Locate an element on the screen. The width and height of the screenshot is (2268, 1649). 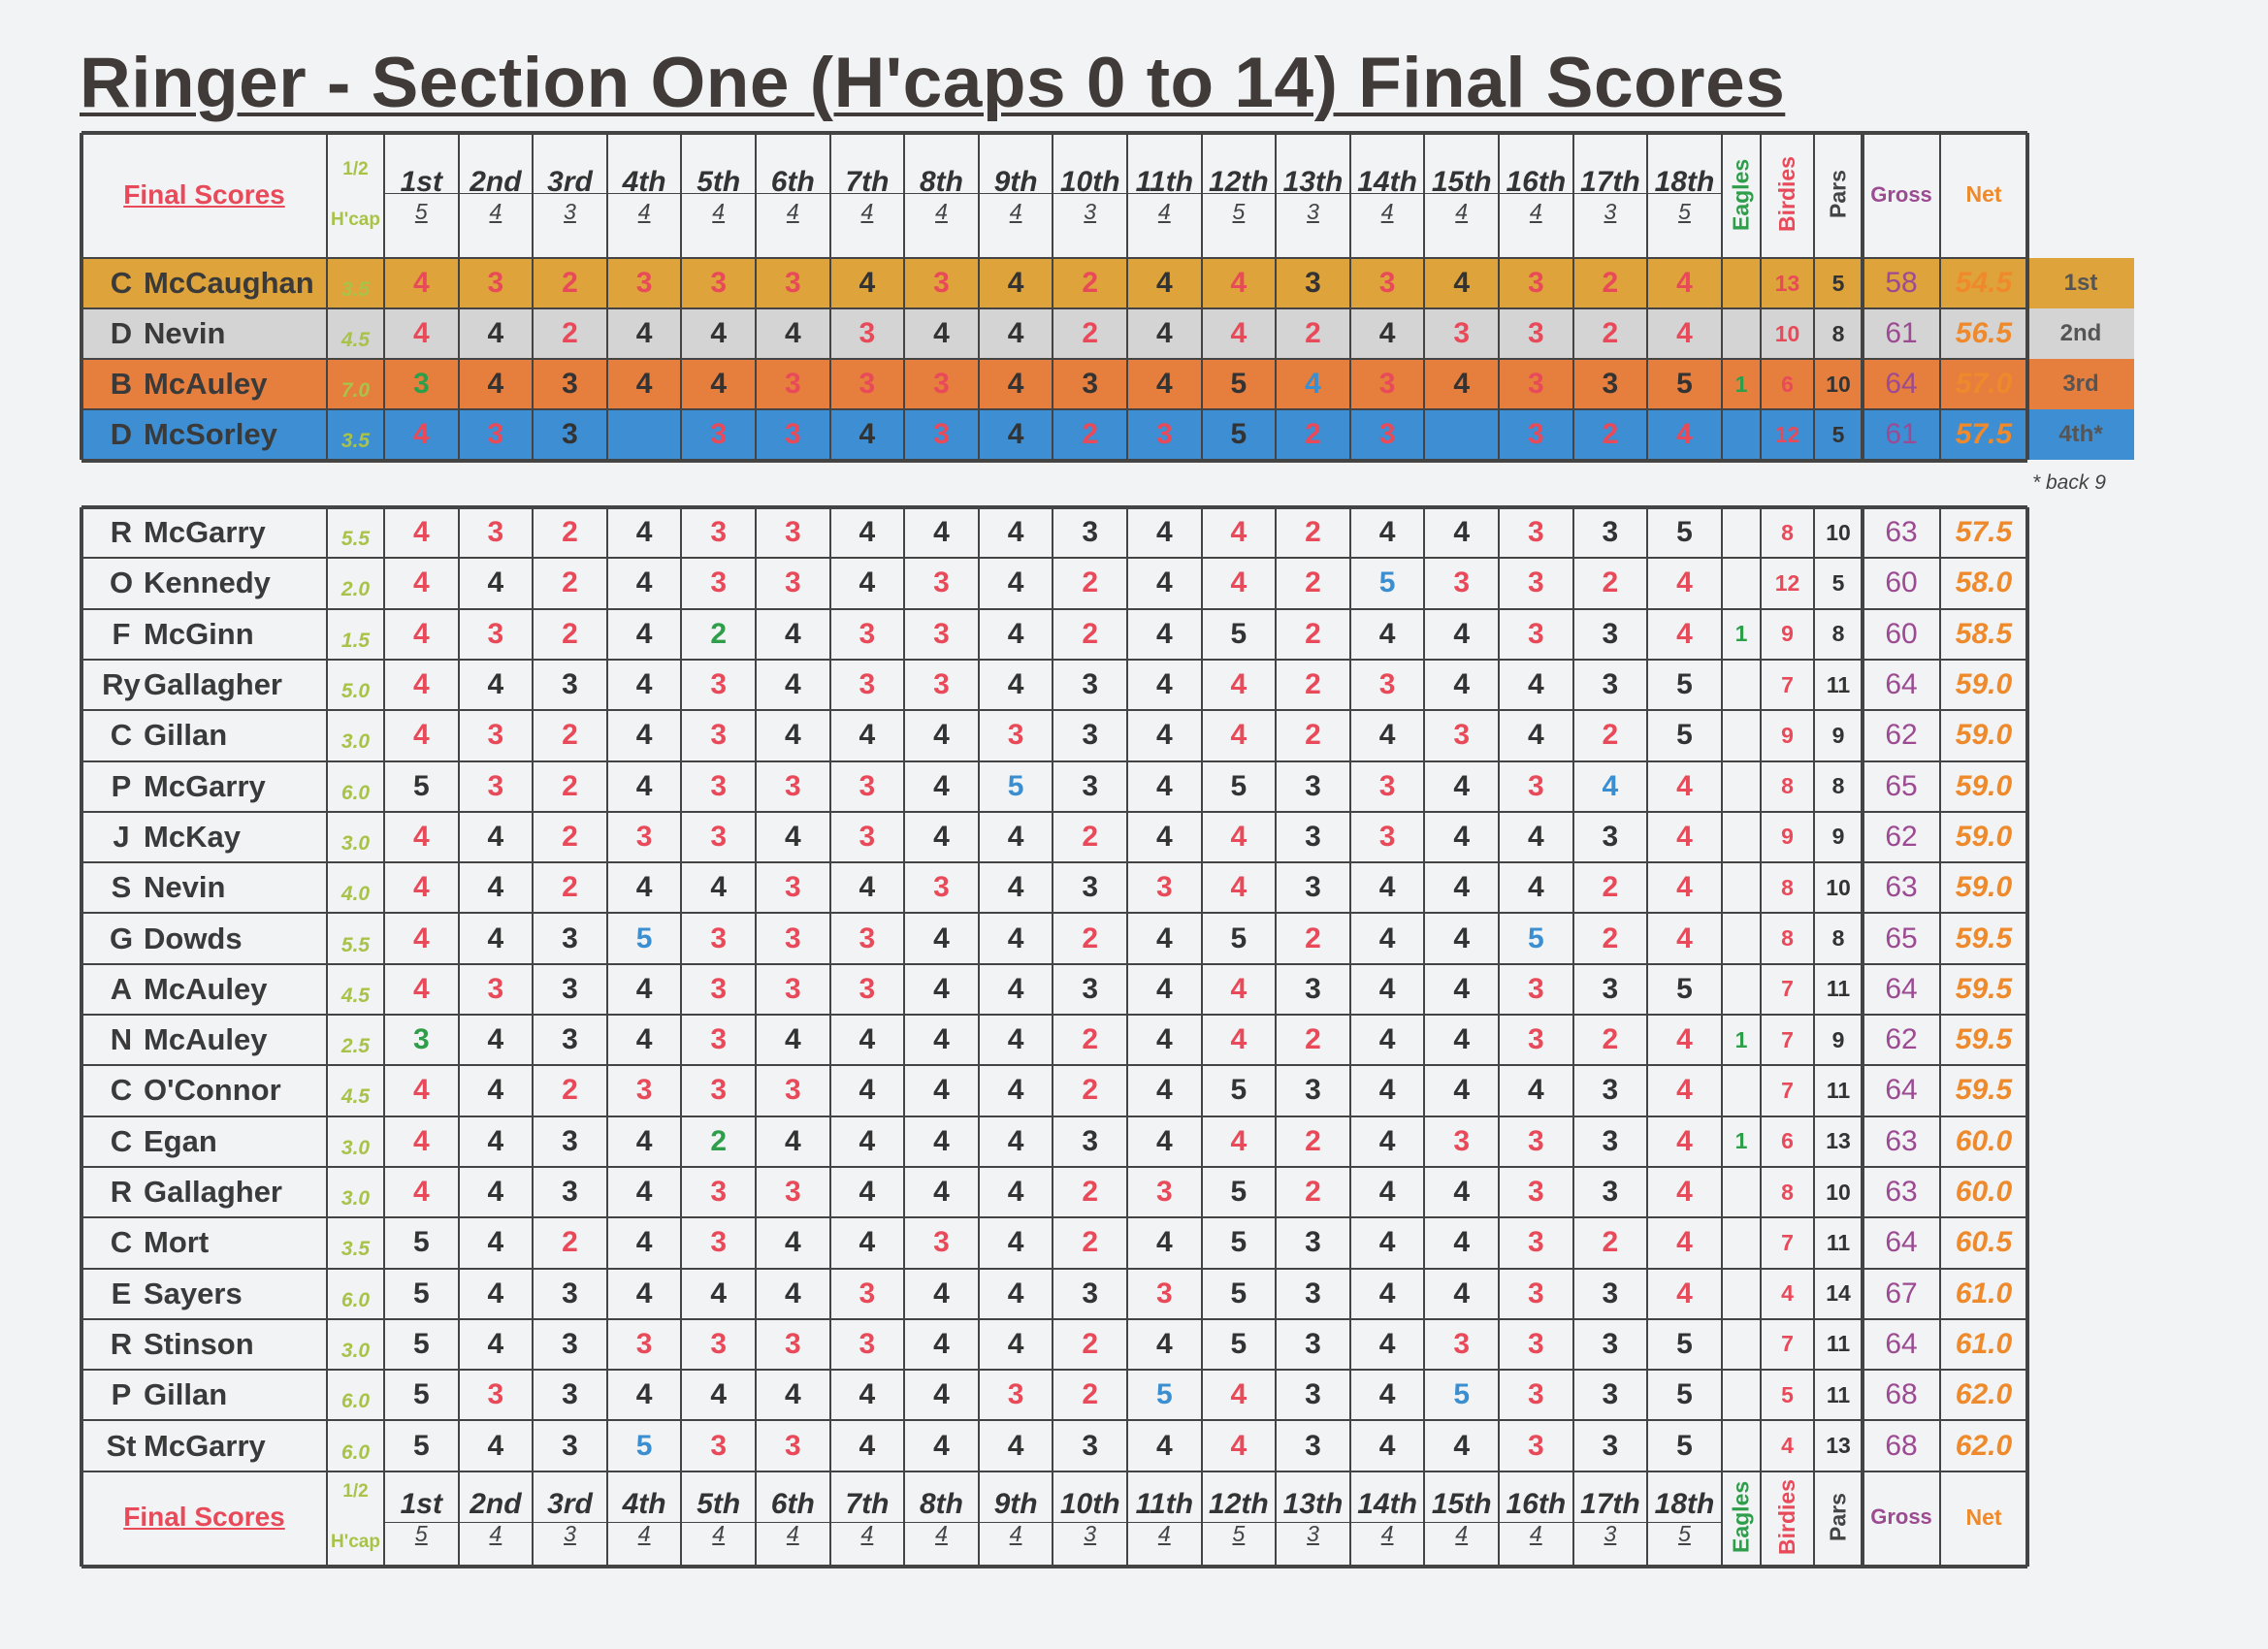
hole-name: 16th is located at coordinates (1536, 181).